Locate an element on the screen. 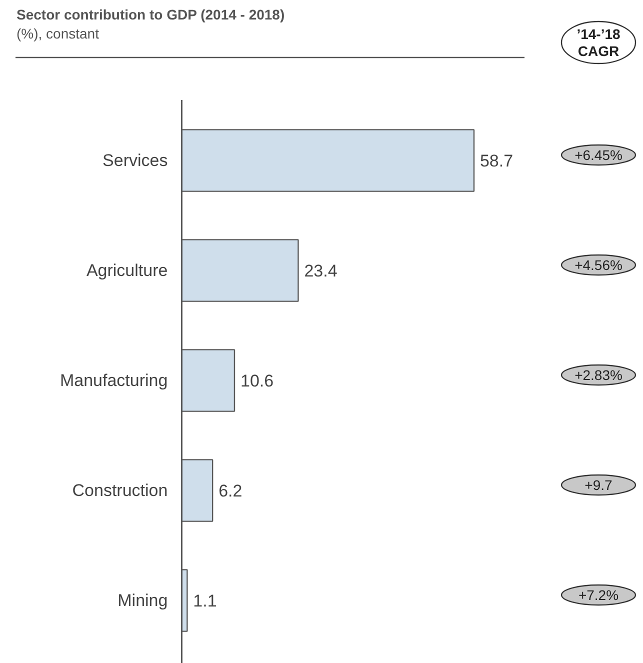 This screenshot has height=663, width=643. y-tick-label: Manufacturing is located at coordinates (114, 380).